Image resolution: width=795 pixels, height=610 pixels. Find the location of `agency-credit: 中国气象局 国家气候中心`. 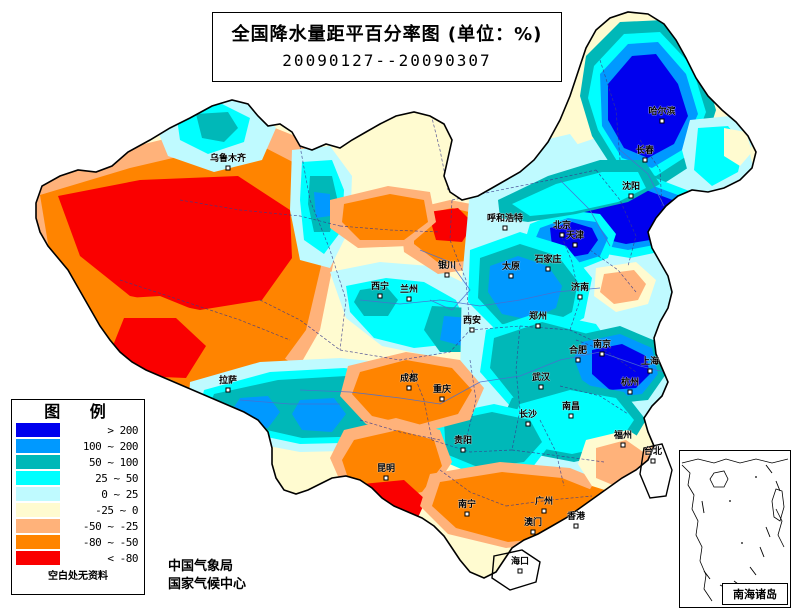

agency-credit: 中国气象局 国家气候中心 is located at coordinates (207, 575).